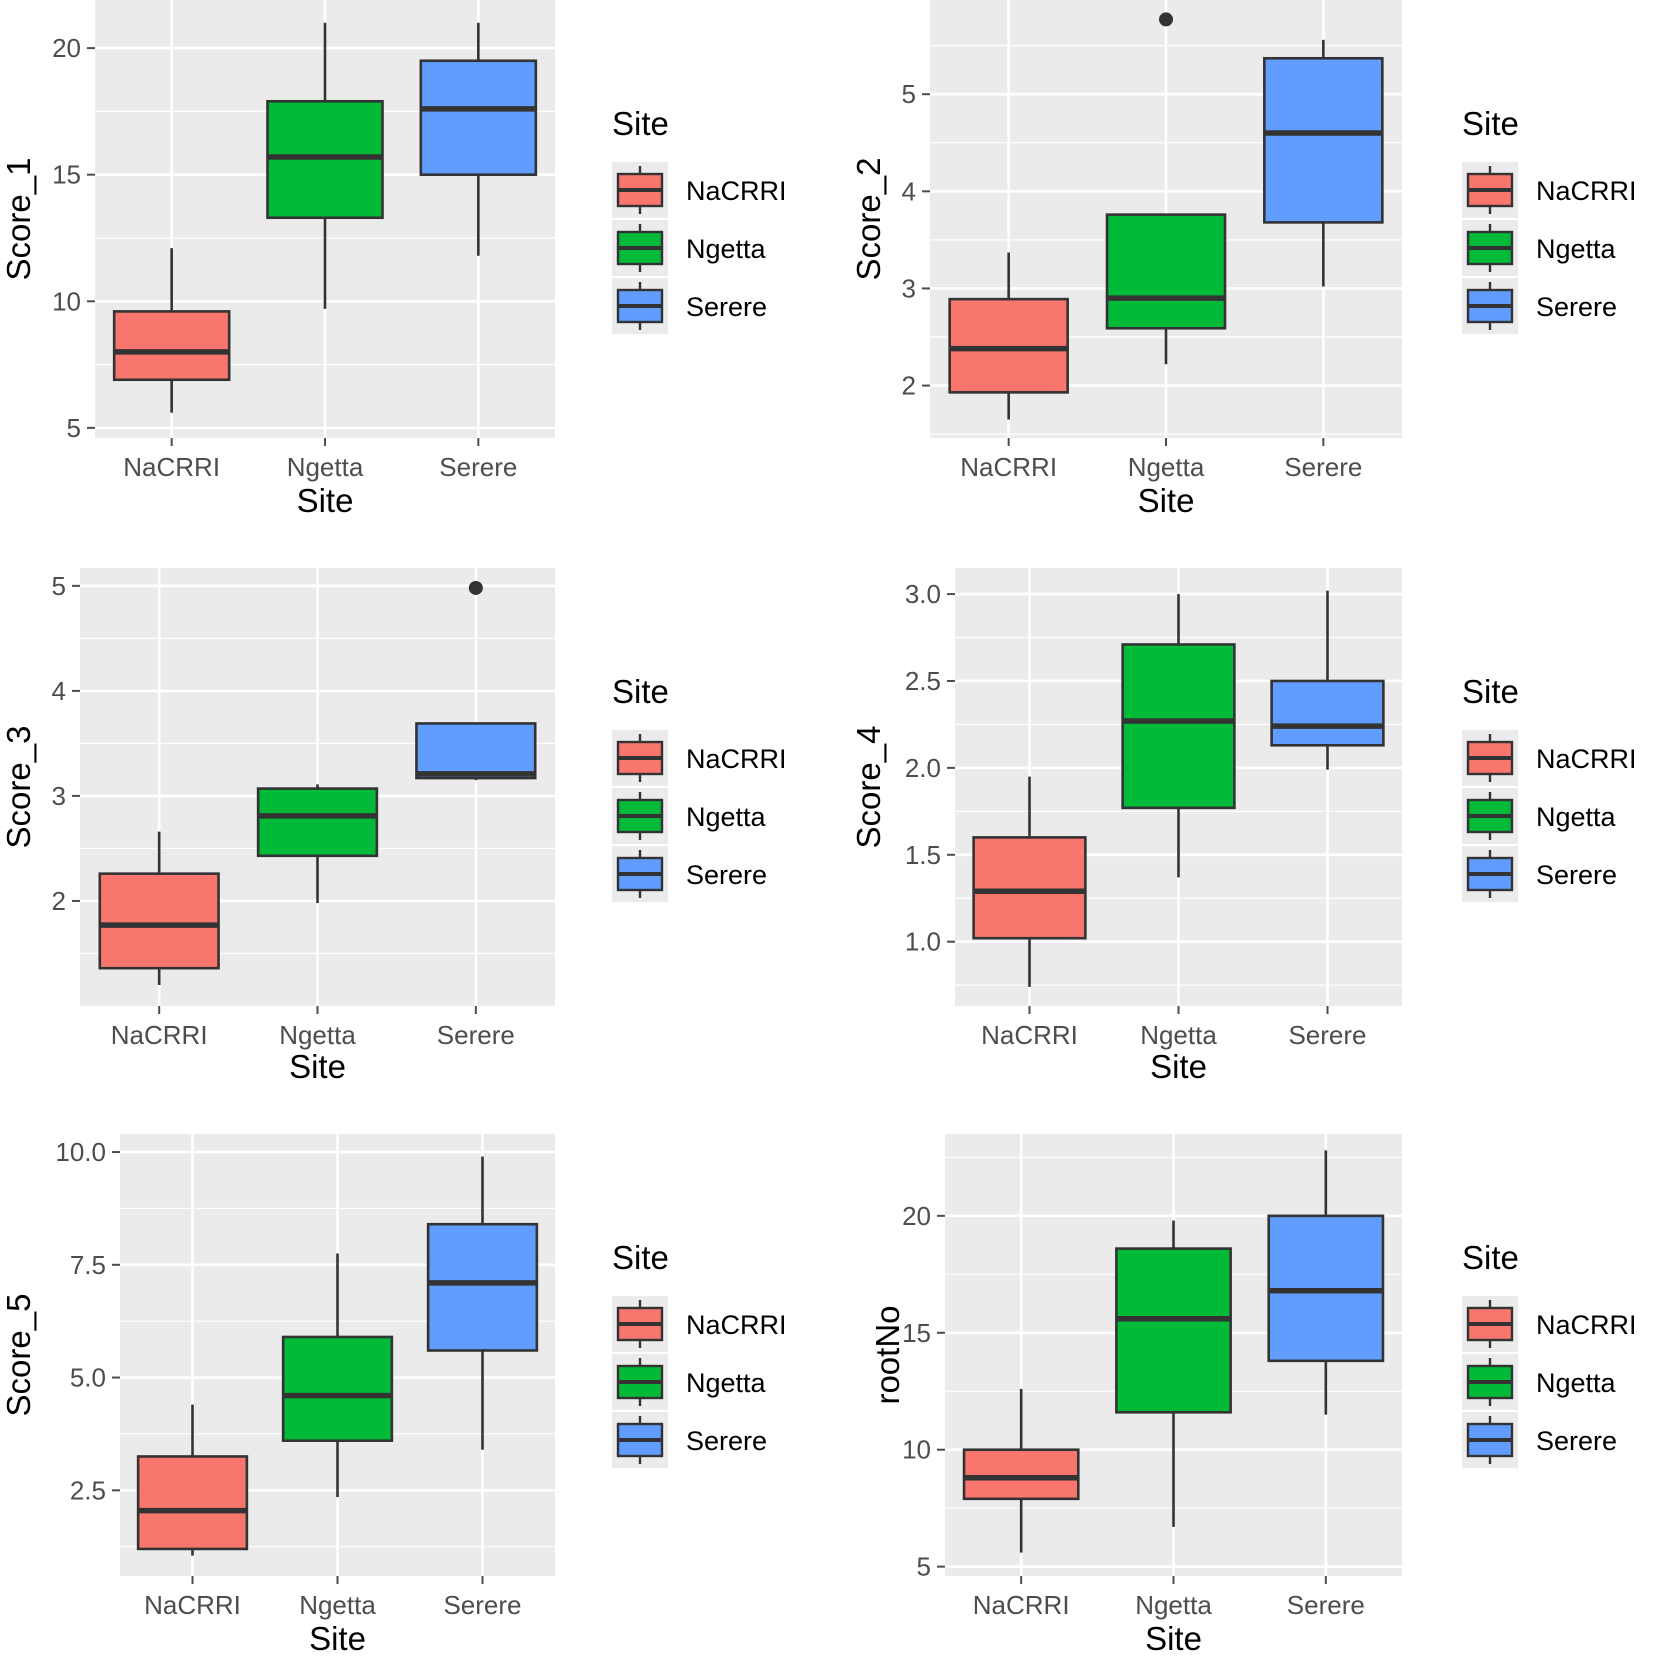  What do you see at coordinates (923, 594) in the screenshot?
I see `y-tick-label: 3.0` at bounding box center [923, 594].